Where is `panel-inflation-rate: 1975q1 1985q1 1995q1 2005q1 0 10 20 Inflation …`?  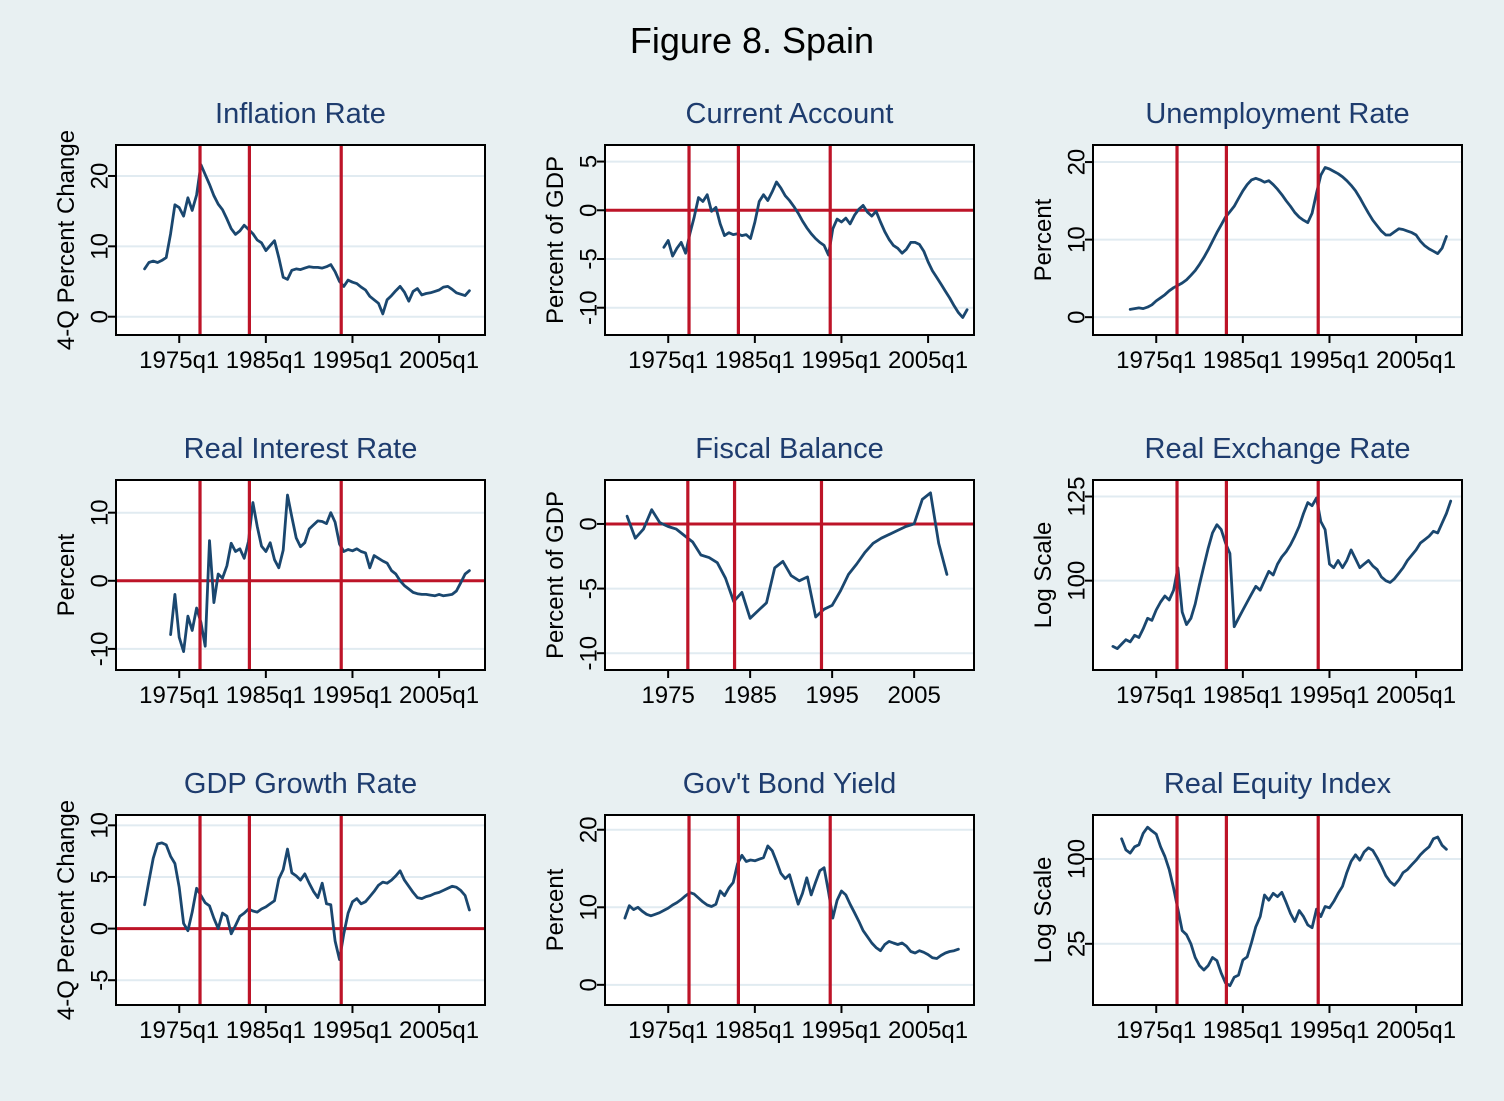 panel-inflation-rate: 1975q1 1985q1 1995q1 2005q1 0 10 20 Inflation … is located at coordinates (277, 262).